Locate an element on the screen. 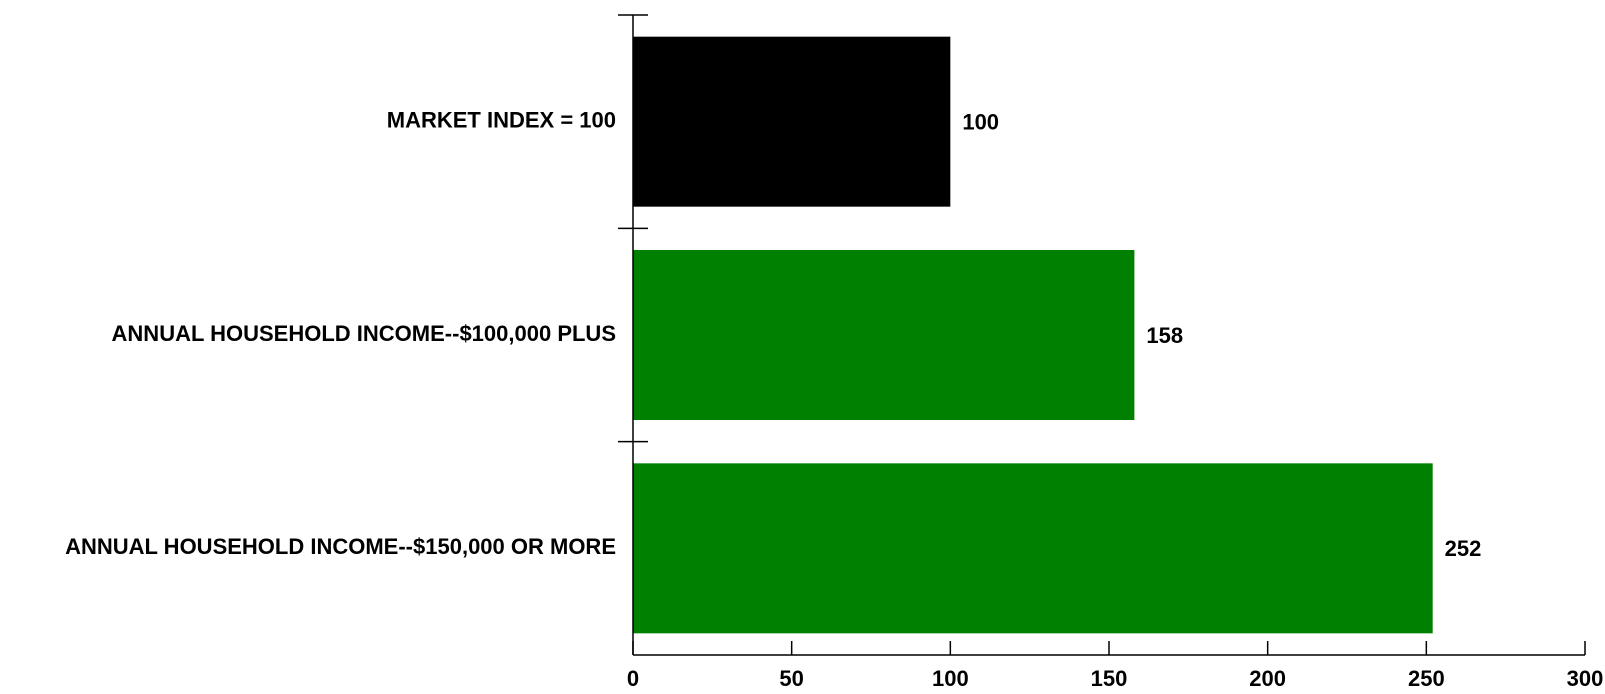 This screenshot has height=694, width=1605. category-label-0: MARKET INDEX = 100 is located at coordinates (501, 119).